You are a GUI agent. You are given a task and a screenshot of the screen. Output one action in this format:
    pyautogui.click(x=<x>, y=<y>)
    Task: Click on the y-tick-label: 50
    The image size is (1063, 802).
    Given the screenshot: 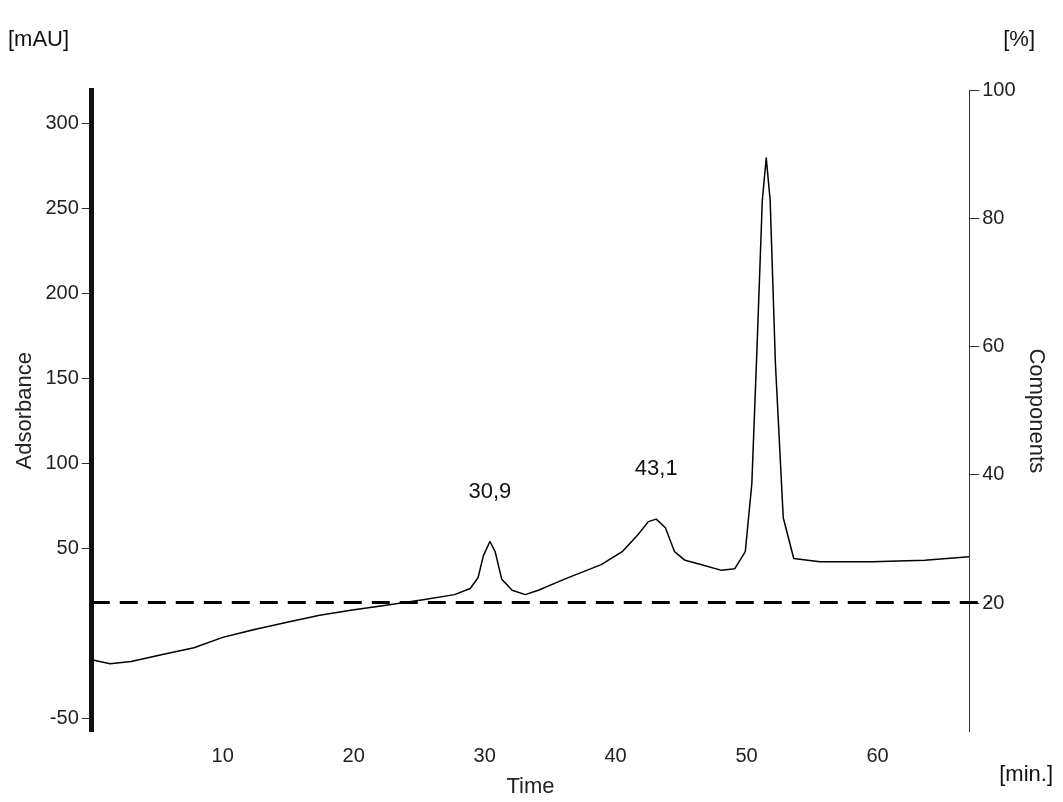 What is the action you would take?
    pyautogui.click(x=67, y=546)
    